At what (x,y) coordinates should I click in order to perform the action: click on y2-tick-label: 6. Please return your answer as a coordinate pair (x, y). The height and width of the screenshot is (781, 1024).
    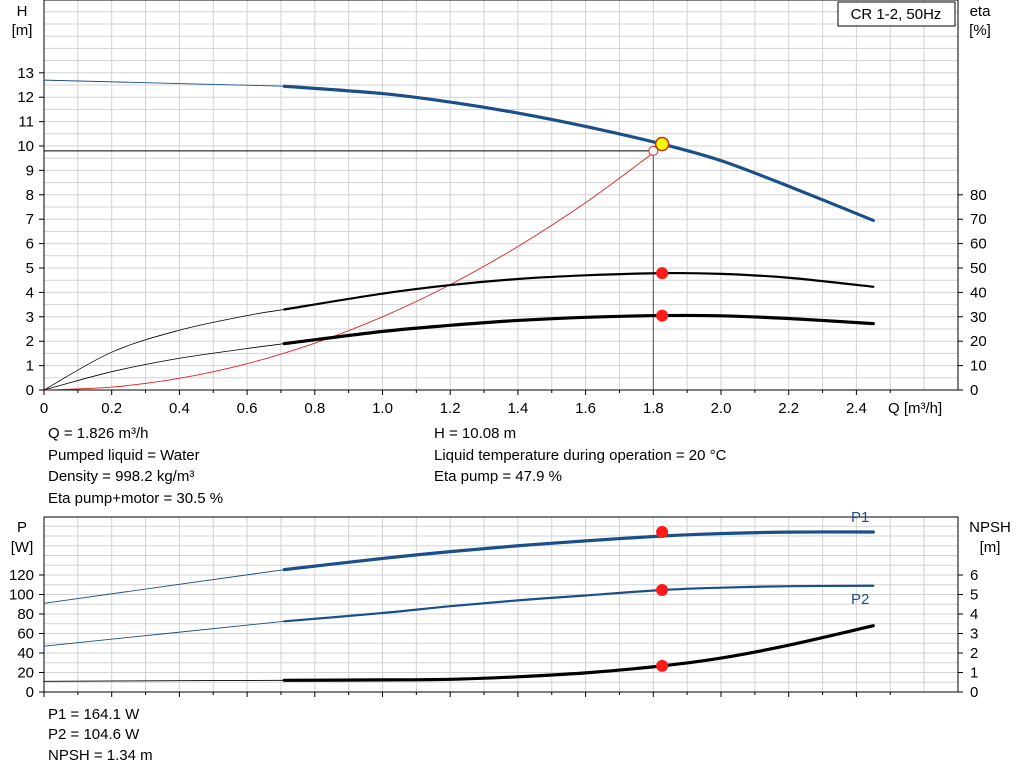
    Looking at the image, I should click on (974, 575).